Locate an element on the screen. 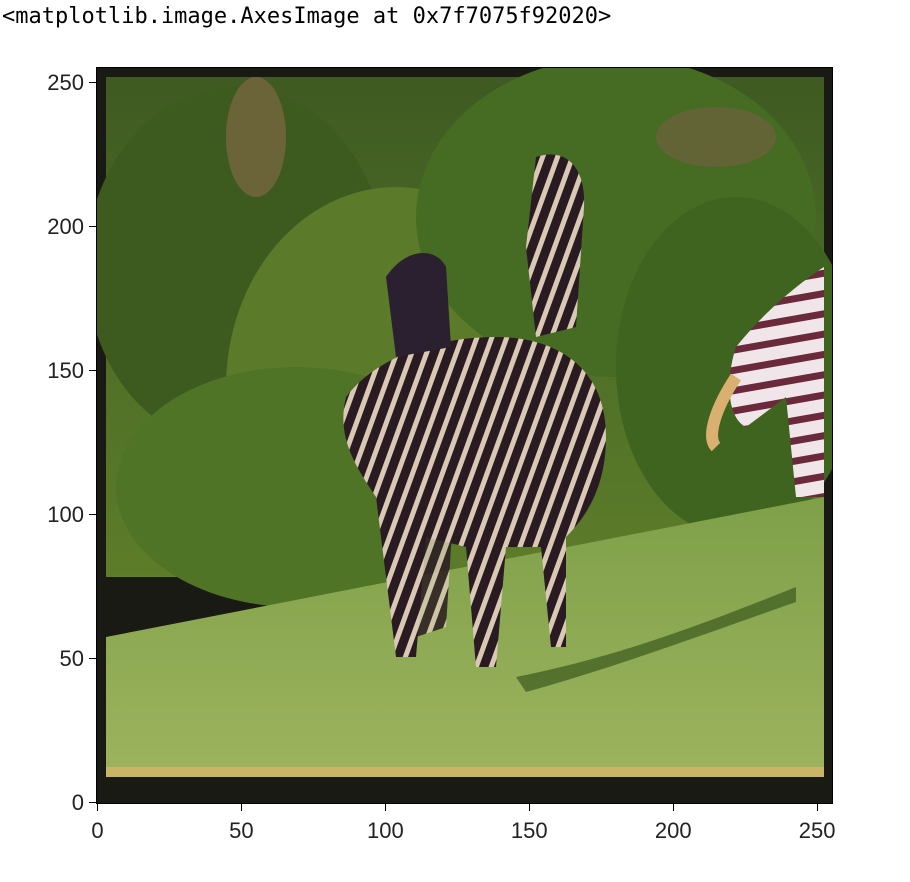  x-tick-label: 150 is located at coordinates (529, 830).